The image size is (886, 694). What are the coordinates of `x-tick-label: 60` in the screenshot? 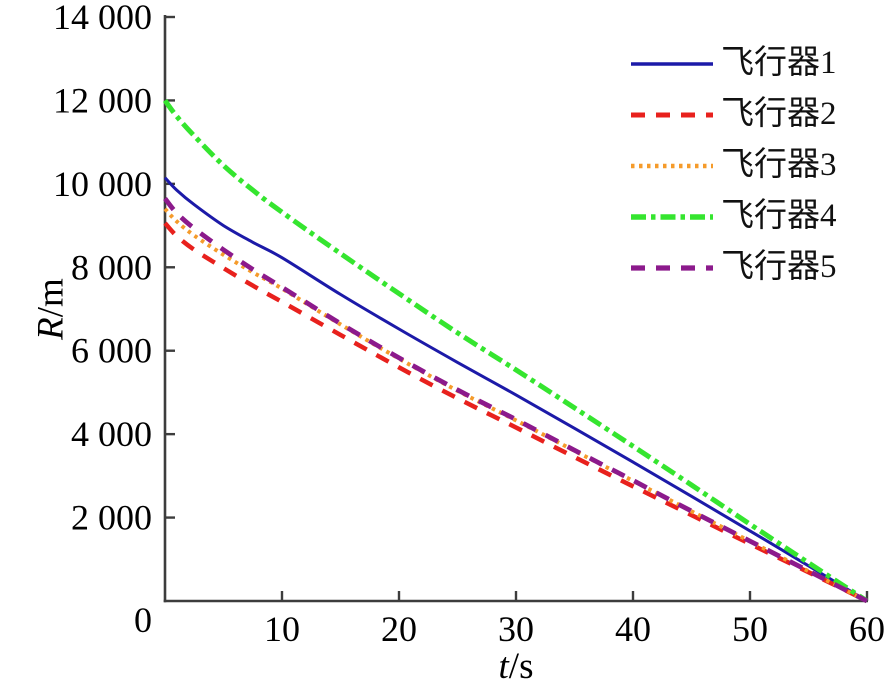 It's located at (867, 629).